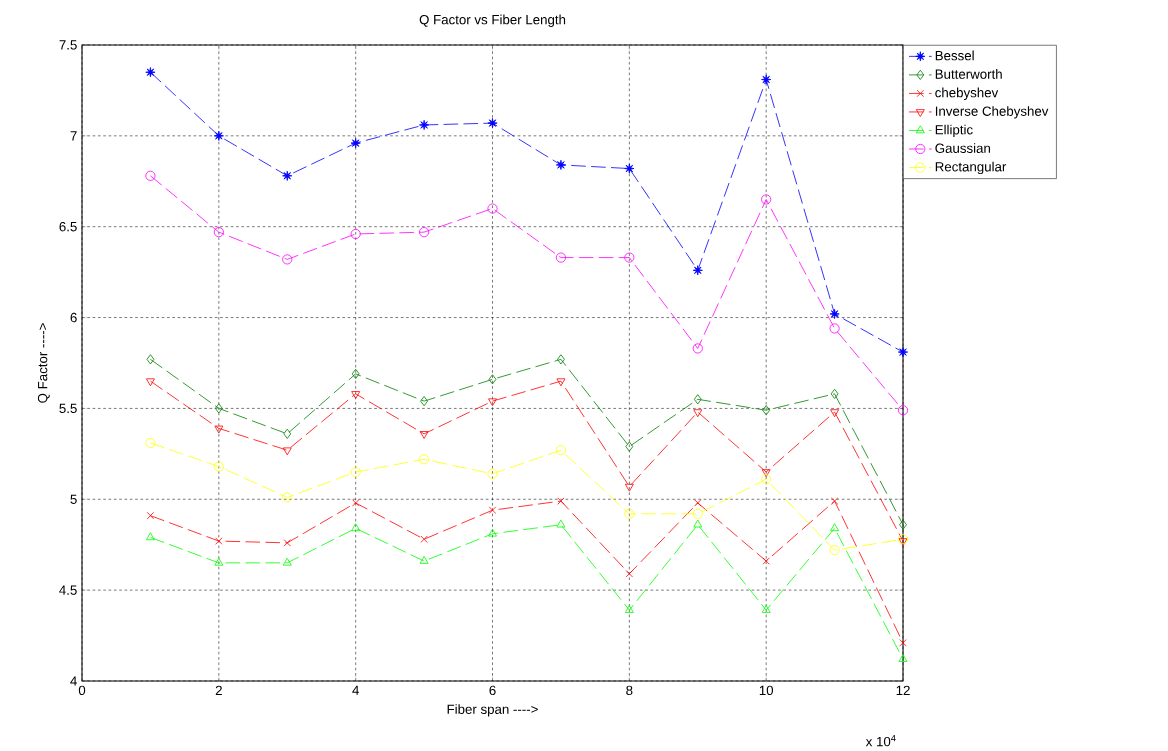 The height and width of the screenshot is (751, 1168). Describe the element at coordinates (73, 136) in the screenshot. I see `y-tick-label: 7` at that location.